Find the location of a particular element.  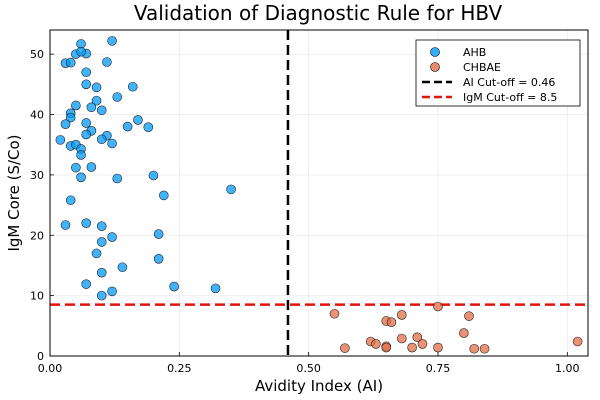

chart-title: Validation of Diagnostic Rule for HBV is located at coordinates (318, 13).